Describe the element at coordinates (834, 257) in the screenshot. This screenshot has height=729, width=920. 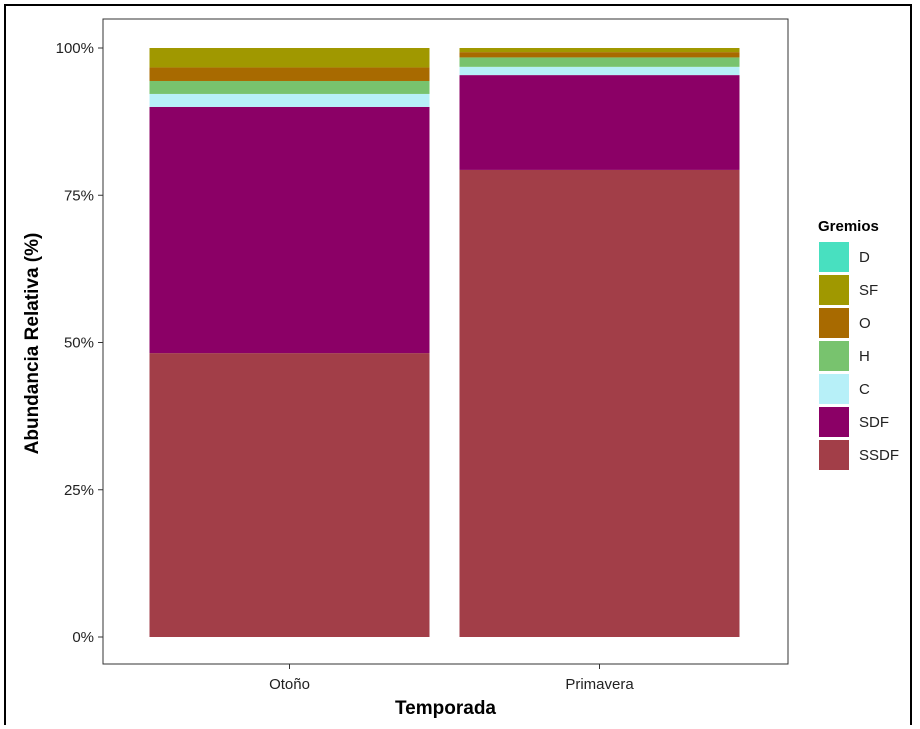
I see `legend-key-d` at that location.